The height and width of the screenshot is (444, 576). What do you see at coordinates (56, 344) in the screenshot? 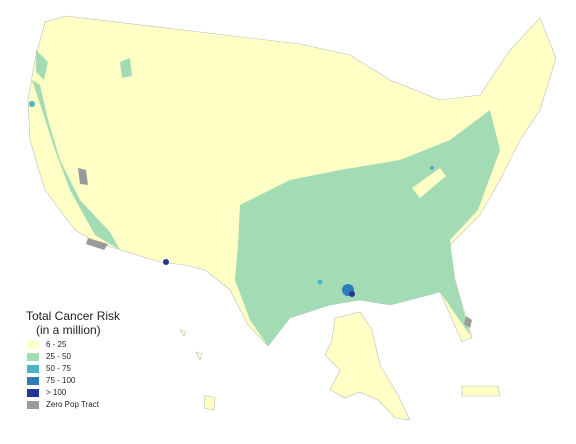
I see `legend-label: 6 - 25` at bounding box center [56, 344].